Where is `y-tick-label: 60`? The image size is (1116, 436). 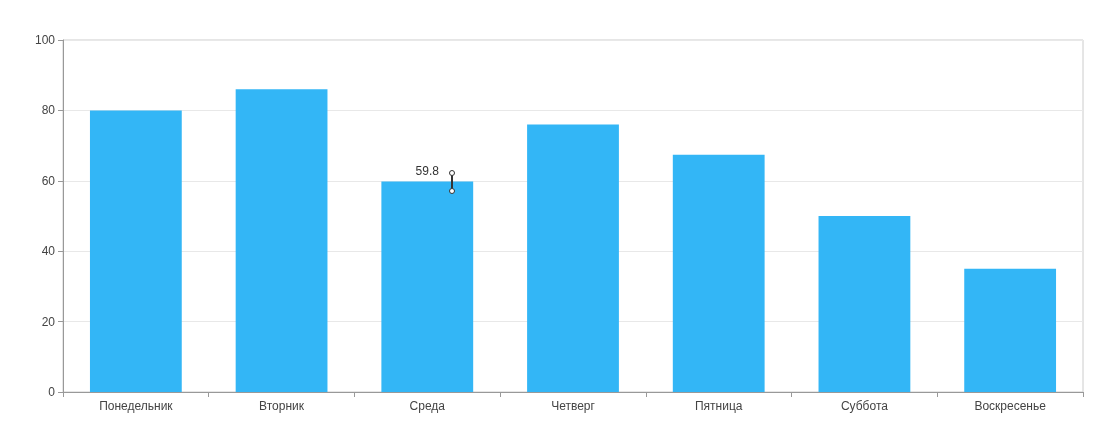
y-tick-label: 60 is located at coordinates (48, 180).